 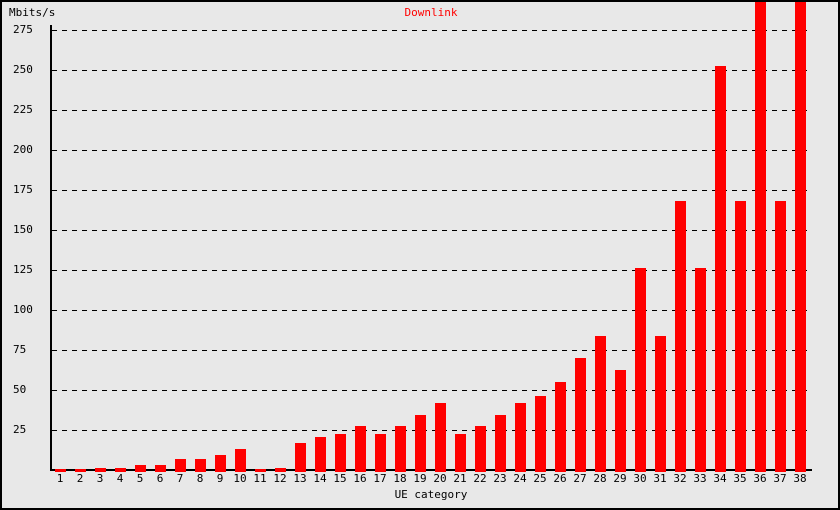 What do you see at coordinates (120, 478) in the screenshot?
I see `x-tick-label-4: 4` at bounding box center [120, 478].